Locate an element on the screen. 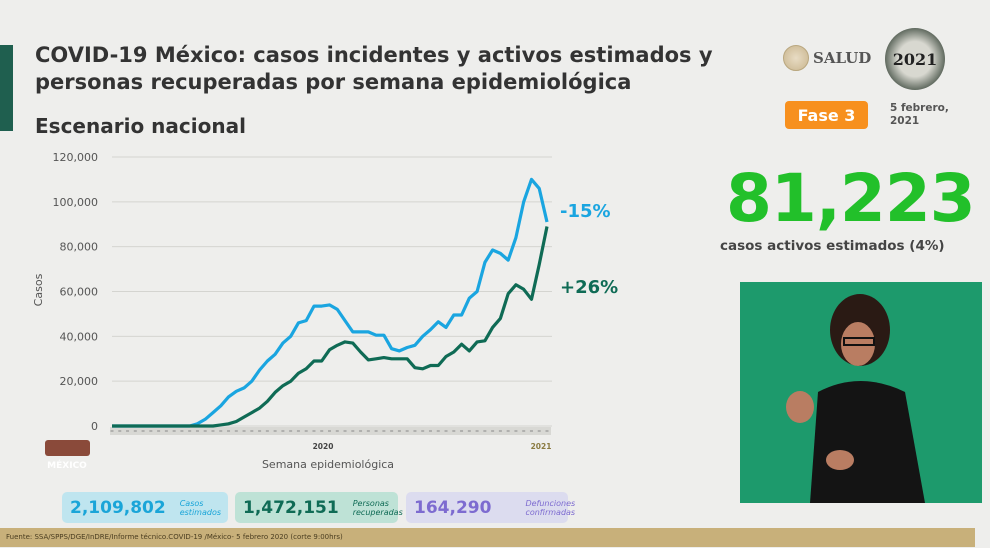  seal-icon is located at coordinates (796, 58).